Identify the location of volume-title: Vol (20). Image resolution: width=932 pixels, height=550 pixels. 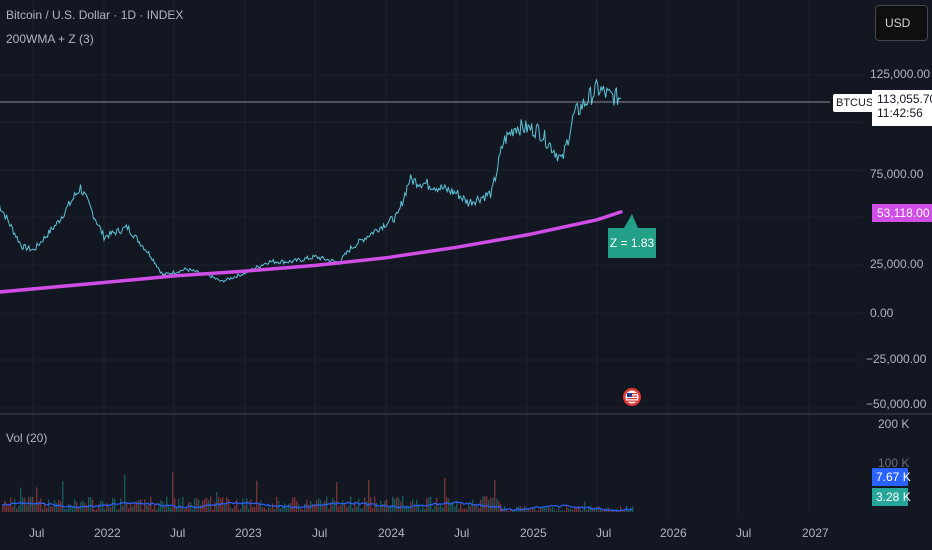
(27, 438).